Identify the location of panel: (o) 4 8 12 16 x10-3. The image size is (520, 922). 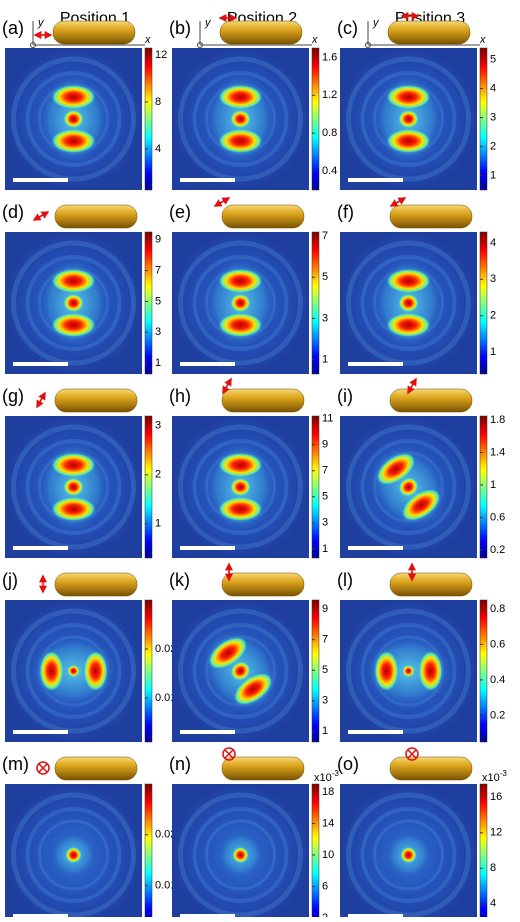
(422, 834).